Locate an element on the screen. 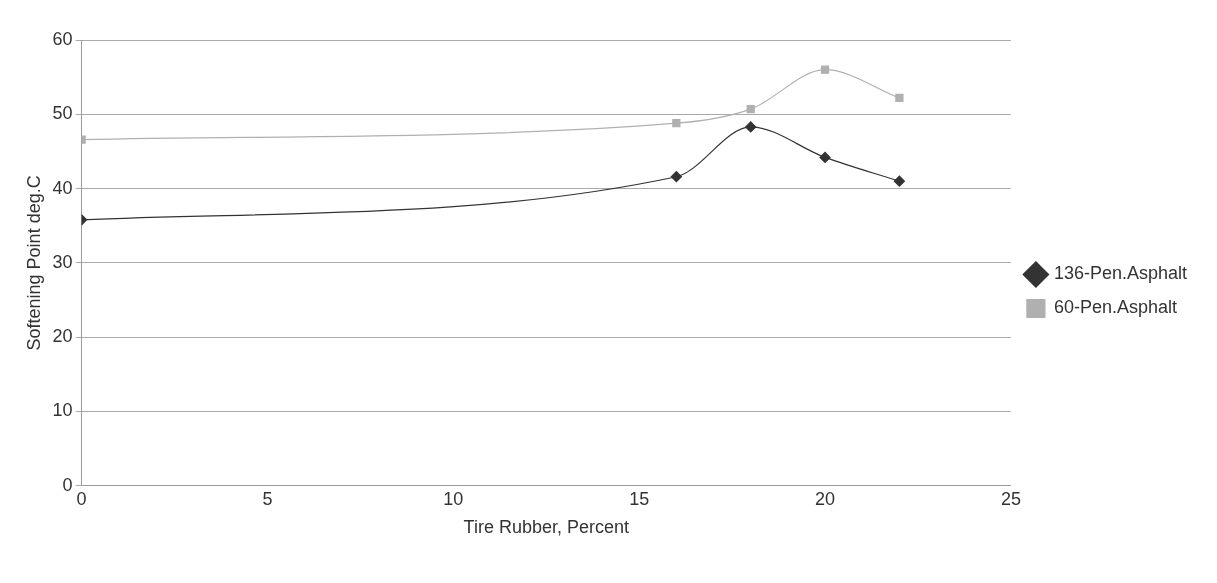 The width and height of the screenshot is (1217, 583). x-tick-label: 15 is located at coordinates (639, 498).